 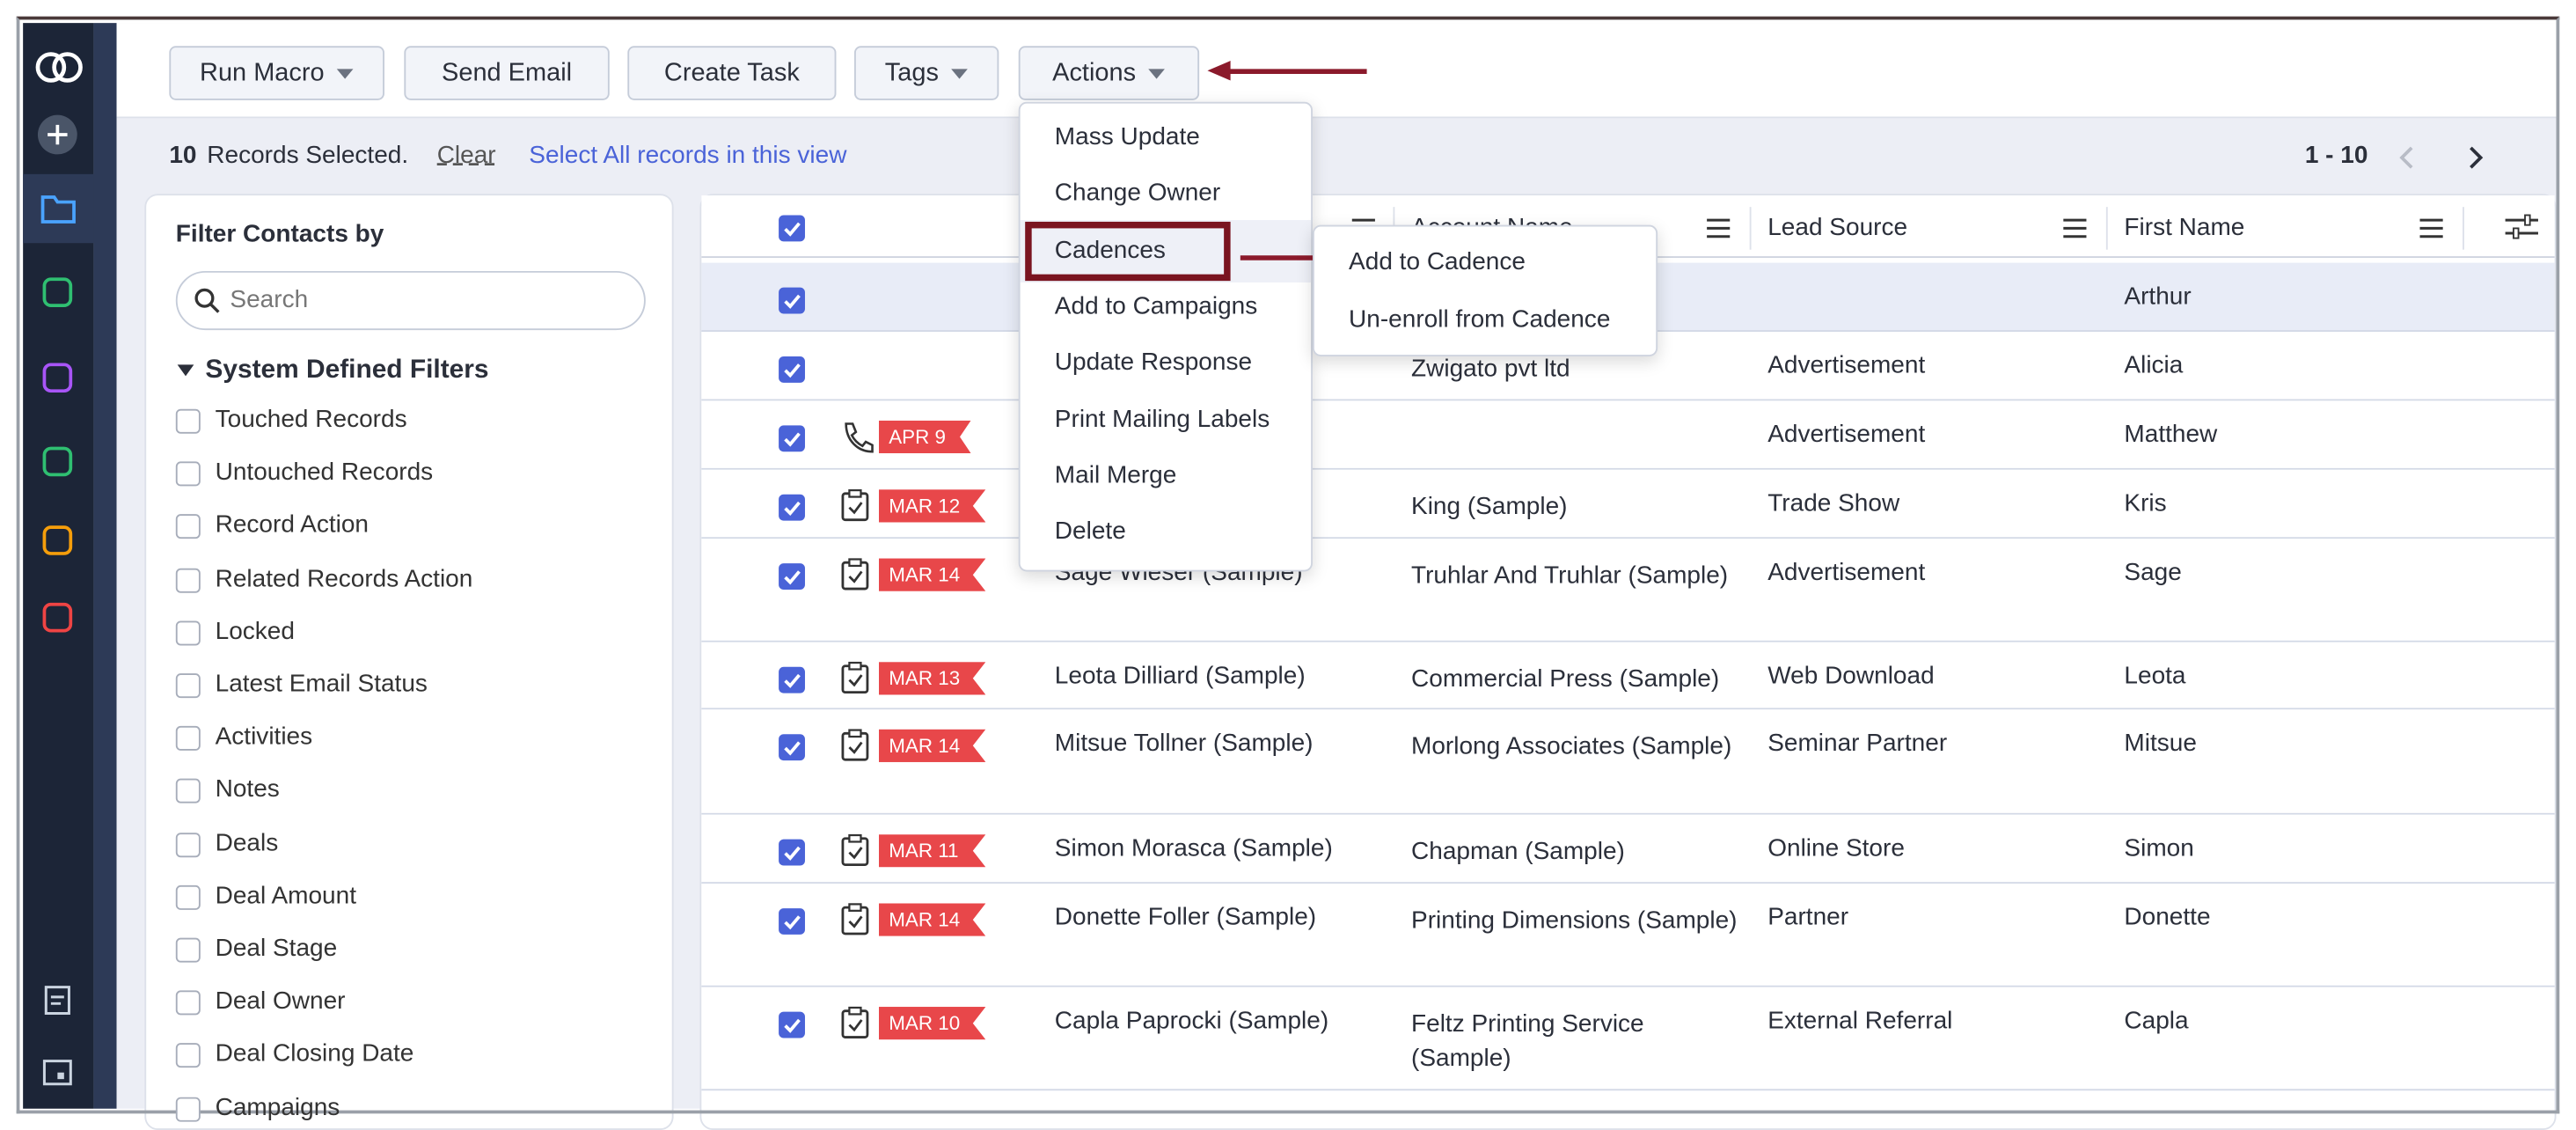 I want to click on toolbar-button: Tags, so click(x=926, y=73).